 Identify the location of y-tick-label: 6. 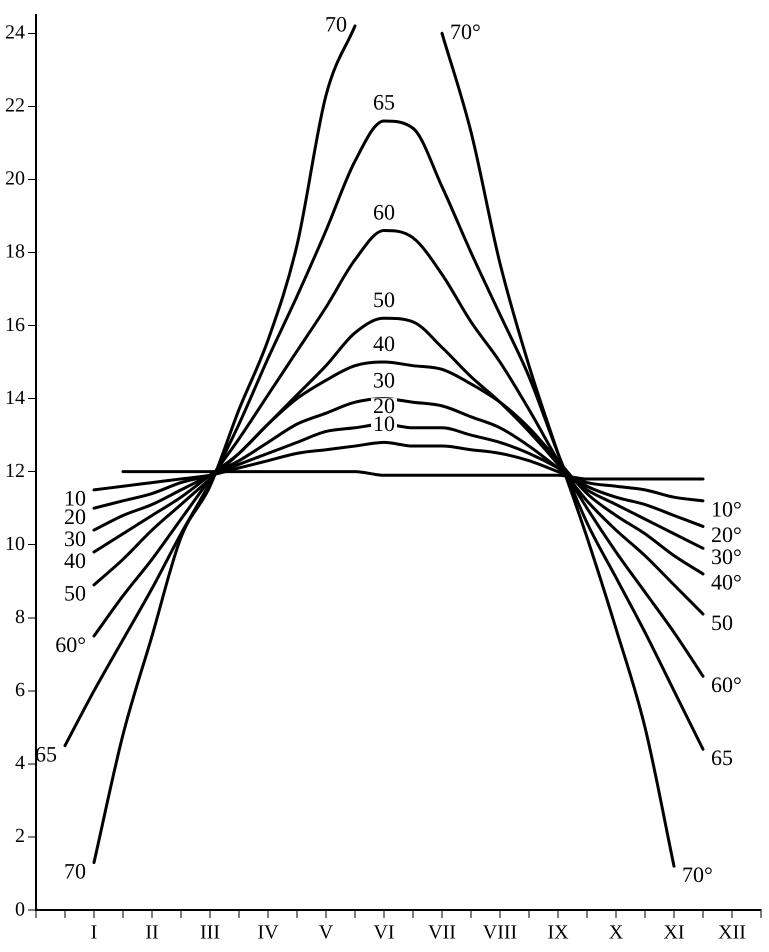
(20, 690).